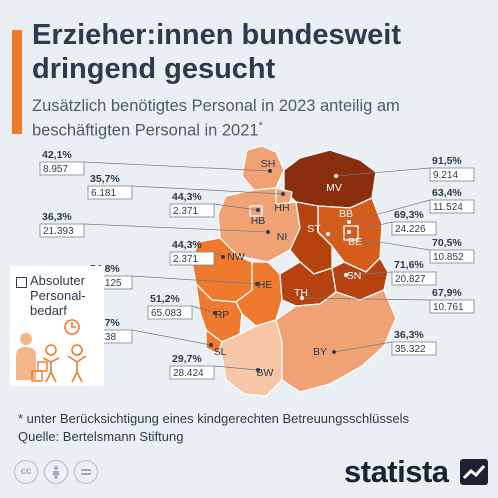 The height and width of the screenshot is (498, 498). Describe the element at coordinates (346, 214) in the screenshot. I see `state-code-bb: BB` at that location.